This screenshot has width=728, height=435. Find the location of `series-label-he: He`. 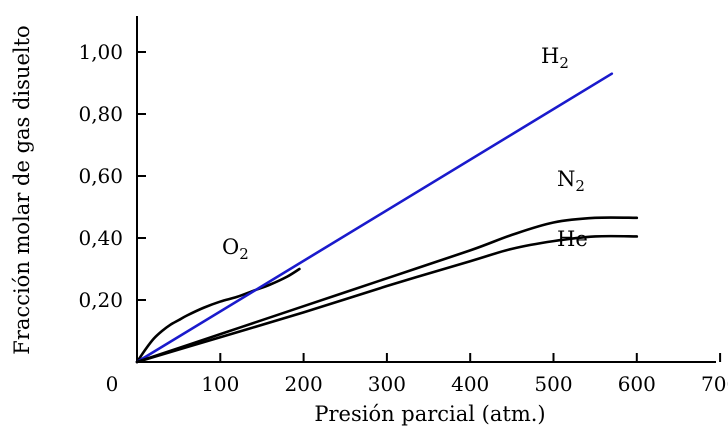

series-label-he: He is located at coordinates (572, 239).